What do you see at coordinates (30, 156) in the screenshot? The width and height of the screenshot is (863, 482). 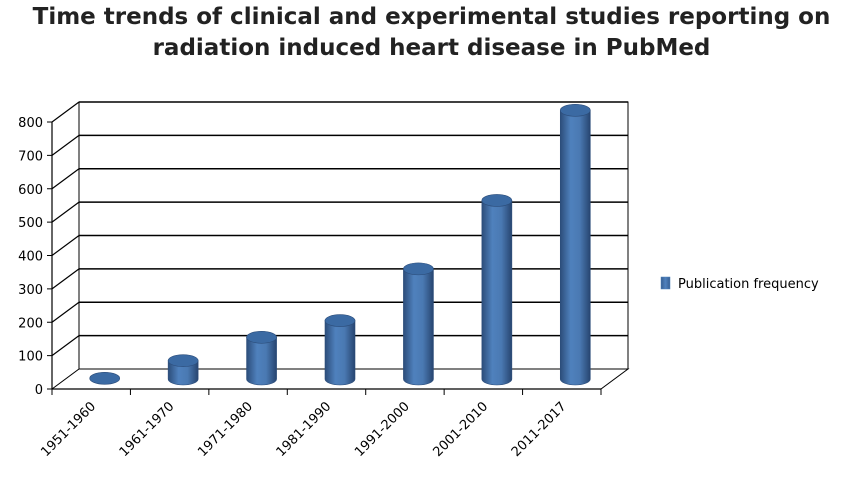 I see `y-tick-label: 700` at bounding box center [30, 156].